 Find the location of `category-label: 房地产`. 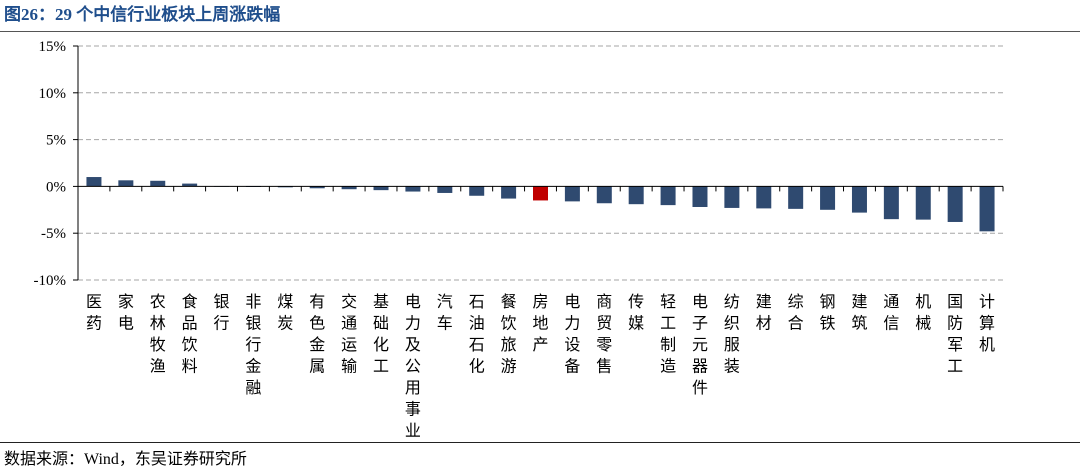

category-label: 房地产 is located at coordinates (540, 323).